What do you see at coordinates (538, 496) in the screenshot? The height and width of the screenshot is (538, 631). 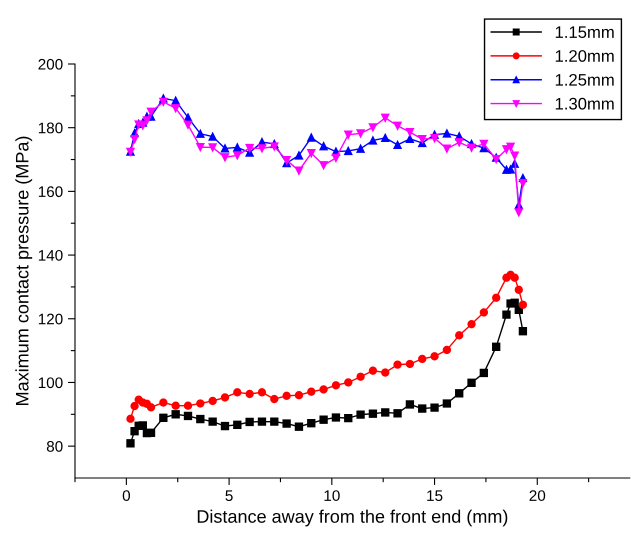 I see `x-tick-label: 20` at bounding box center [538, 496].